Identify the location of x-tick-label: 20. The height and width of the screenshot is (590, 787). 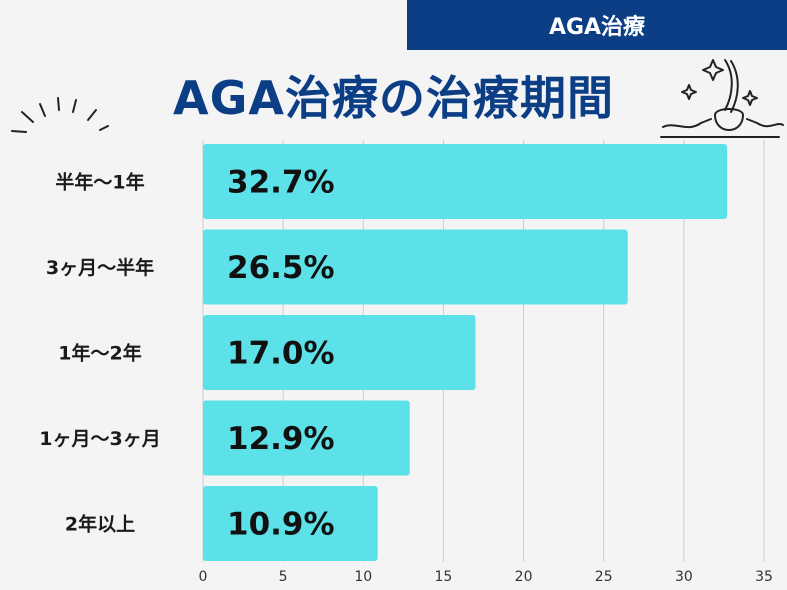
(524, 577).